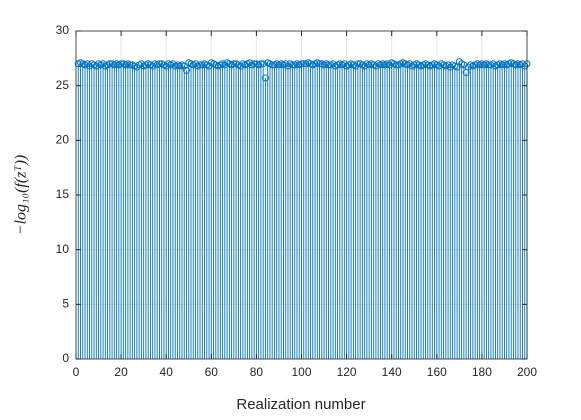 The height and width of the screenshot is (420, 581). What do you see at coordinates (167, 372) in the screenshot?
I see `x-tick-label: 40` at bounding box center [167, 372].